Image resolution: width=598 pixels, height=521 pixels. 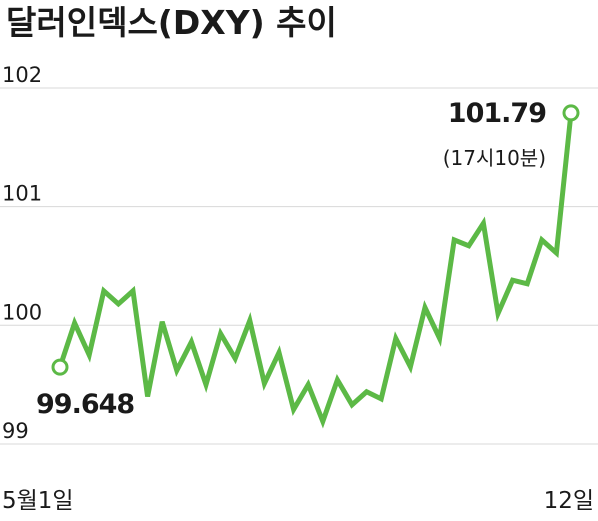 What do you see at coordinates (22, 194) in the screenshot?
I see `y-tick-label: 101` at bounding box center [22, 194].